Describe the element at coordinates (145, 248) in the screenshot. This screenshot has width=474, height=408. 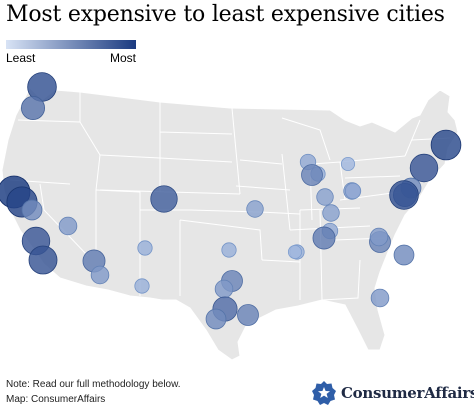
I see `city-dot-albuquerque` at that location.